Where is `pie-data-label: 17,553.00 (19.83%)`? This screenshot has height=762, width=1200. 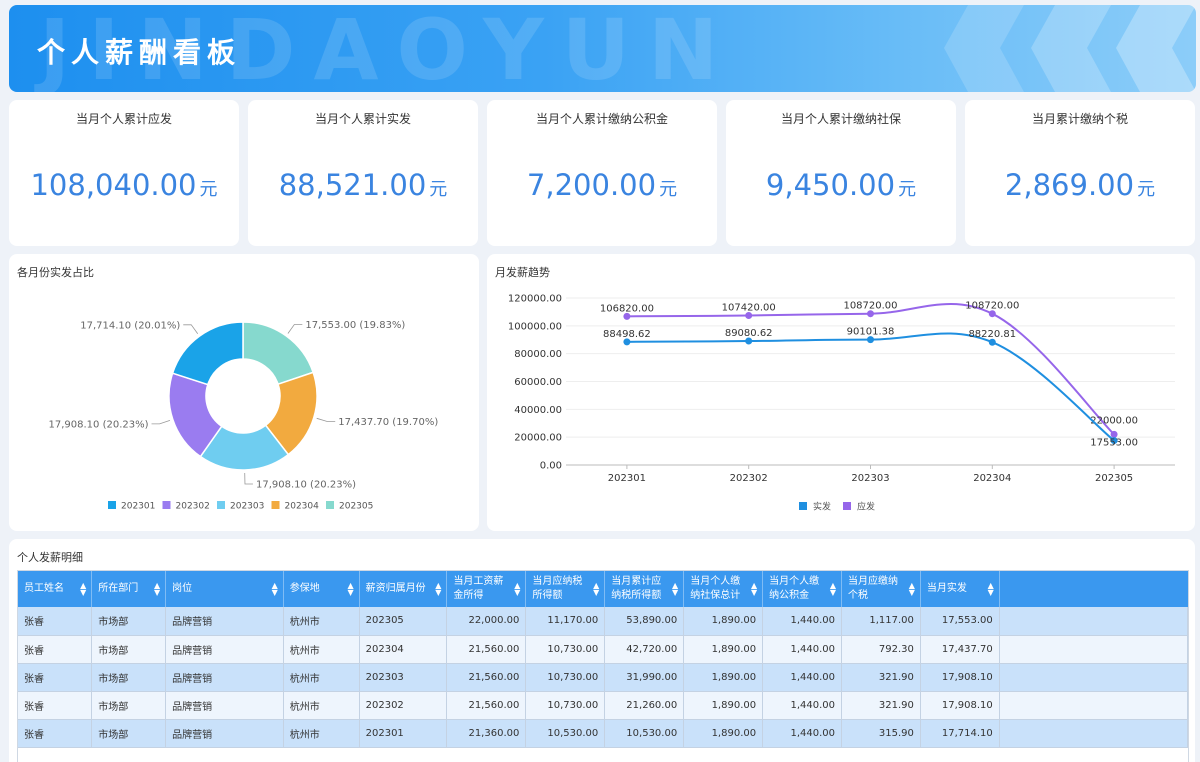 pie-data-label: 17,553.00 (19.83%) is located at coordinates (355, 325).